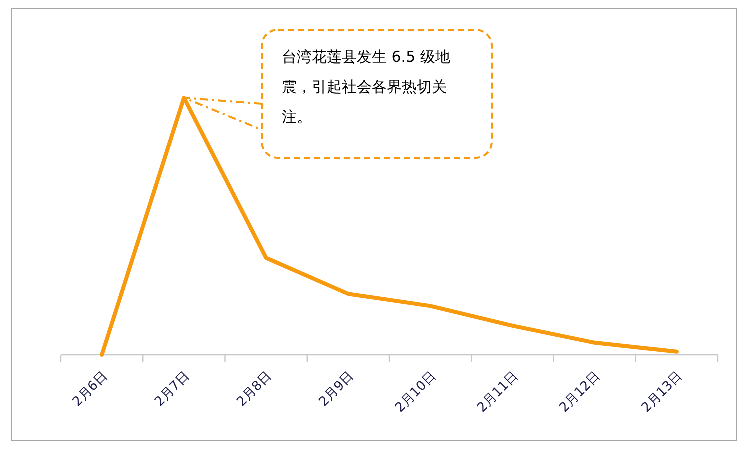 This screenshot has width=747, height=453. What do you see at coordinates (662, 392) in the screenshot?
I see `x-tick-label: 2月13日` at bounding box center [662, 392].